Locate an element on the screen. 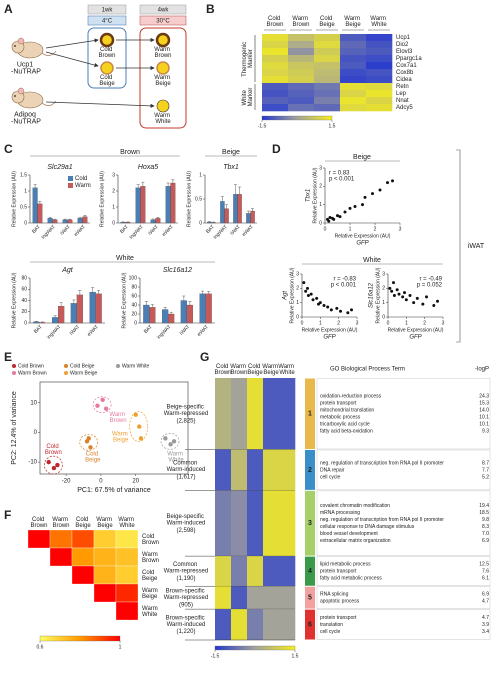 Image resolution: width=492 pixels, height=685 pixels. x-tick-label: iWAT is located at coordinates (235, 230).